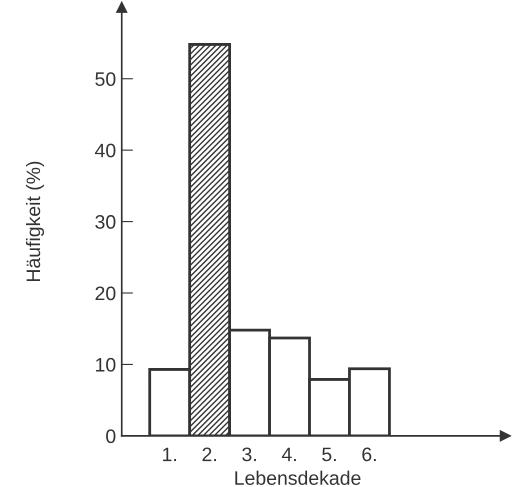 This screenshot has height=487, width=513. I want to click on x-tick-label: 1., so click(169, 455).